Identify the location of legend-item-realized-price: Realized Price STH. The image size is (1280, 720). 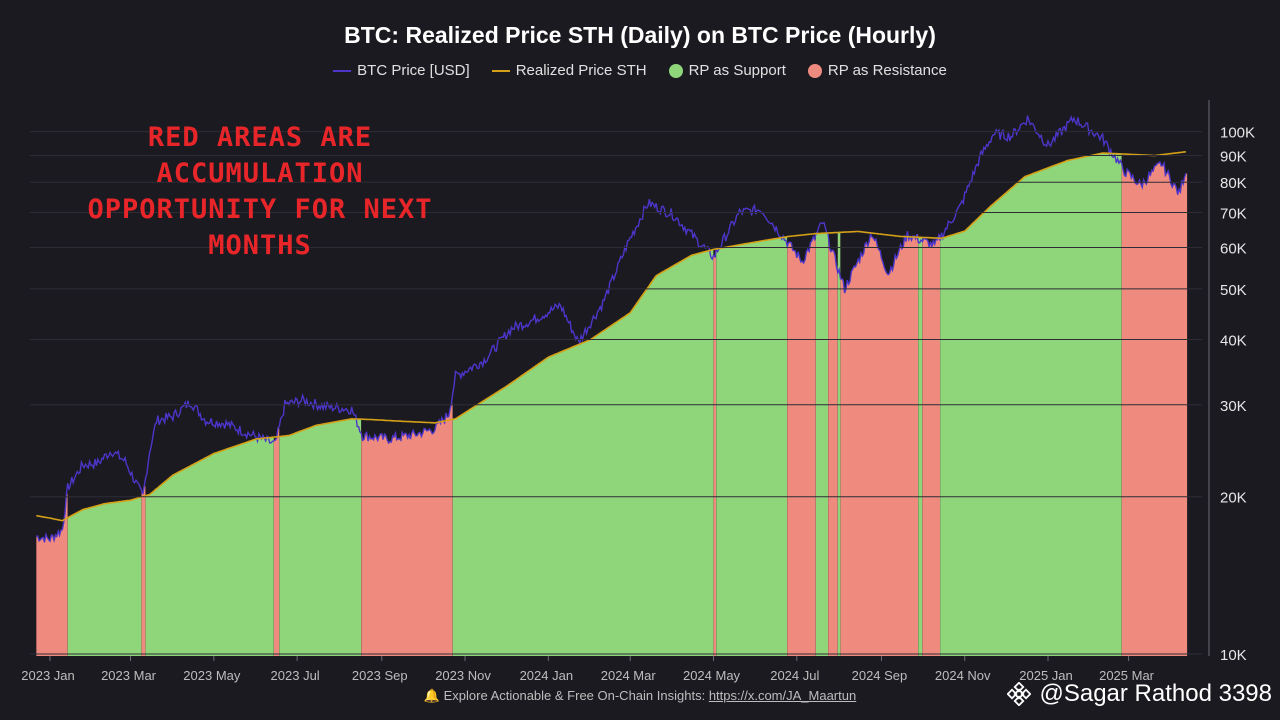
(569, 70).